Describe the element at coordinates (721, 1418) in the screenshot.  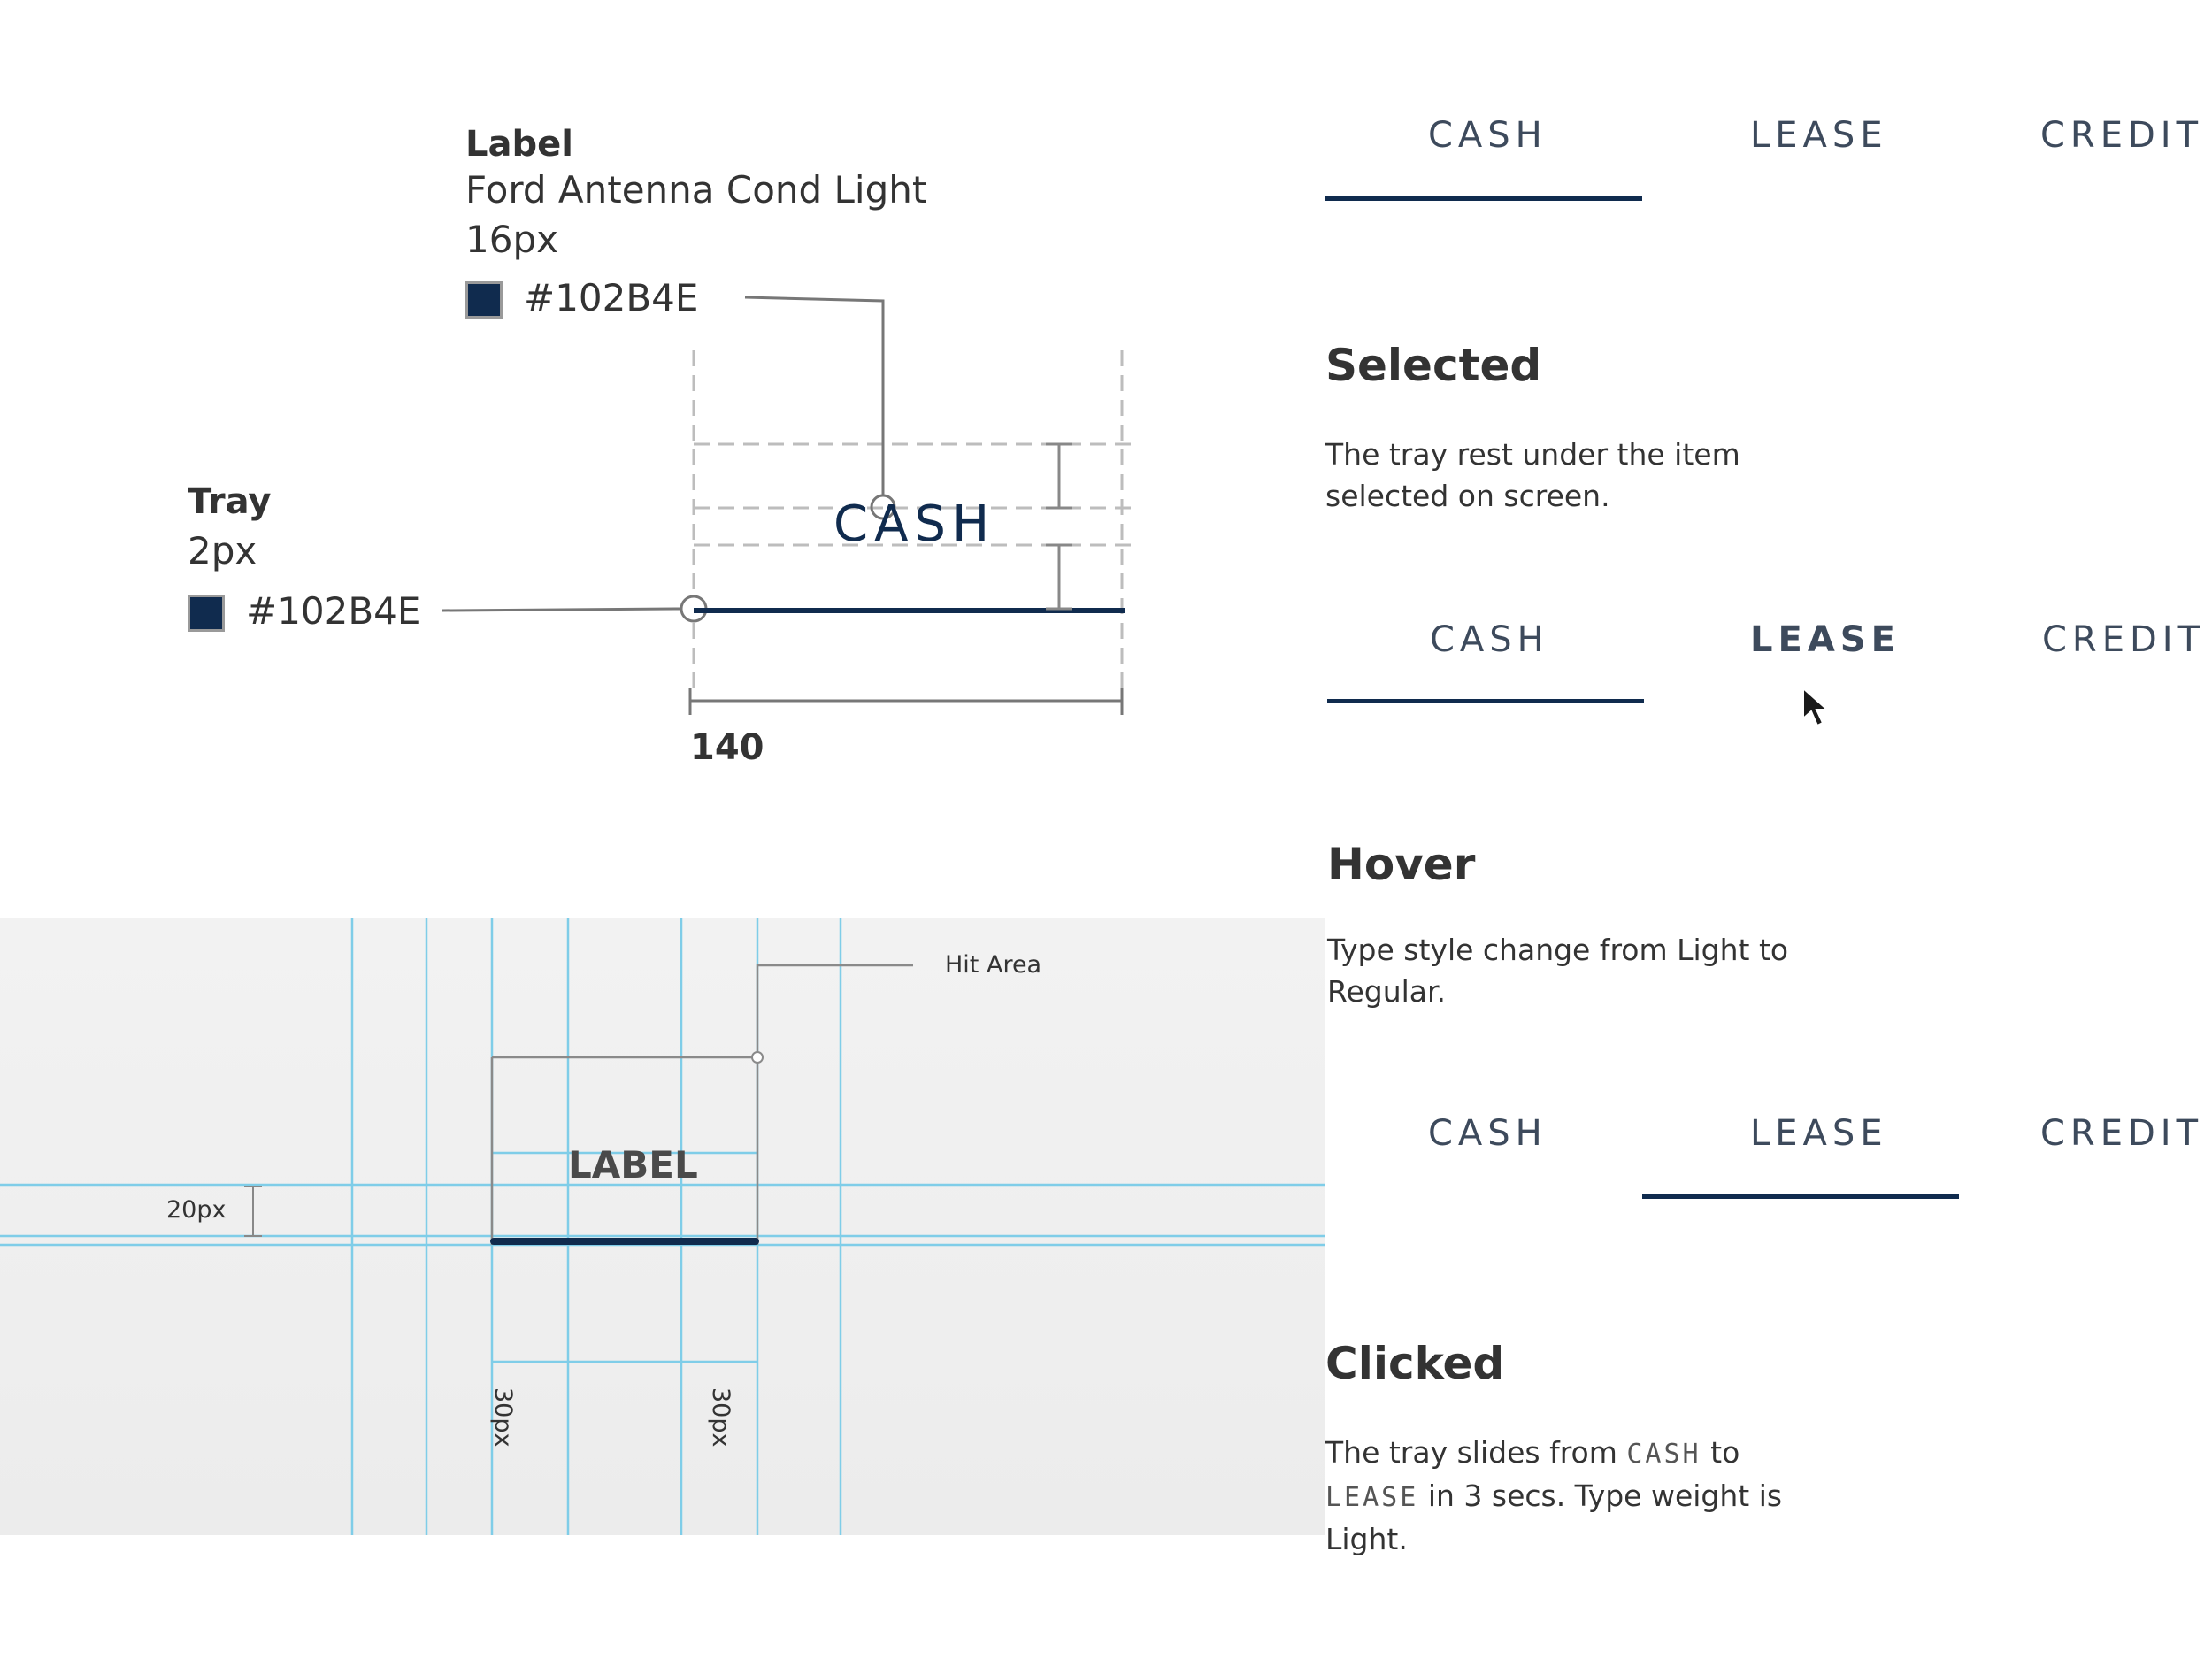
I see `right-padding-label: 30px` at that location.